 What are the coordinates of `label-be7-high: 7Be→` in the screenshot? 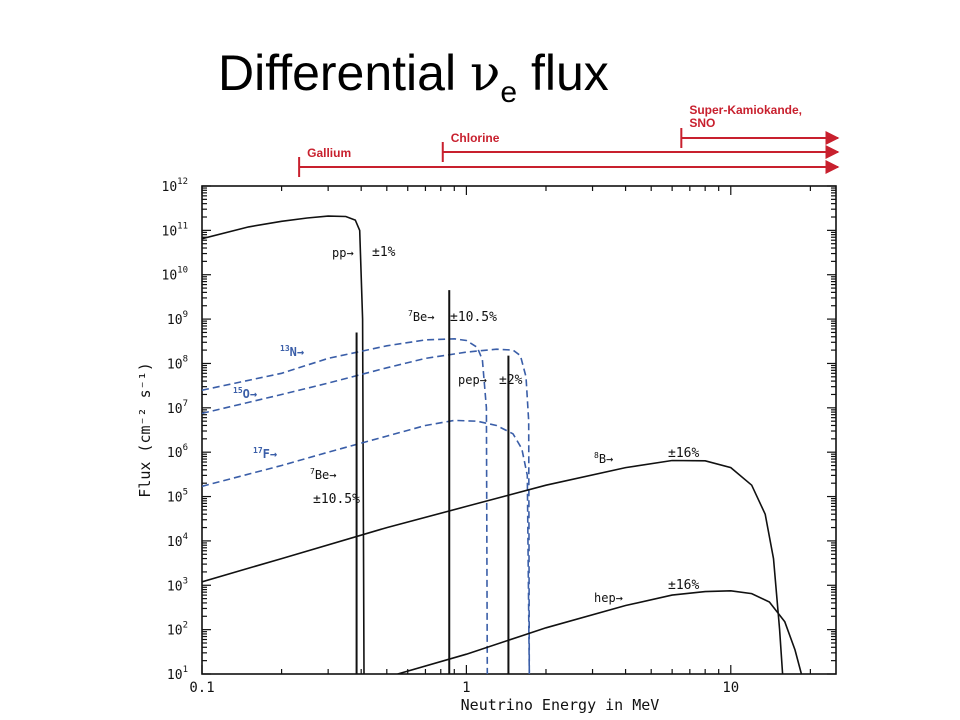 It's located at (421, 316).